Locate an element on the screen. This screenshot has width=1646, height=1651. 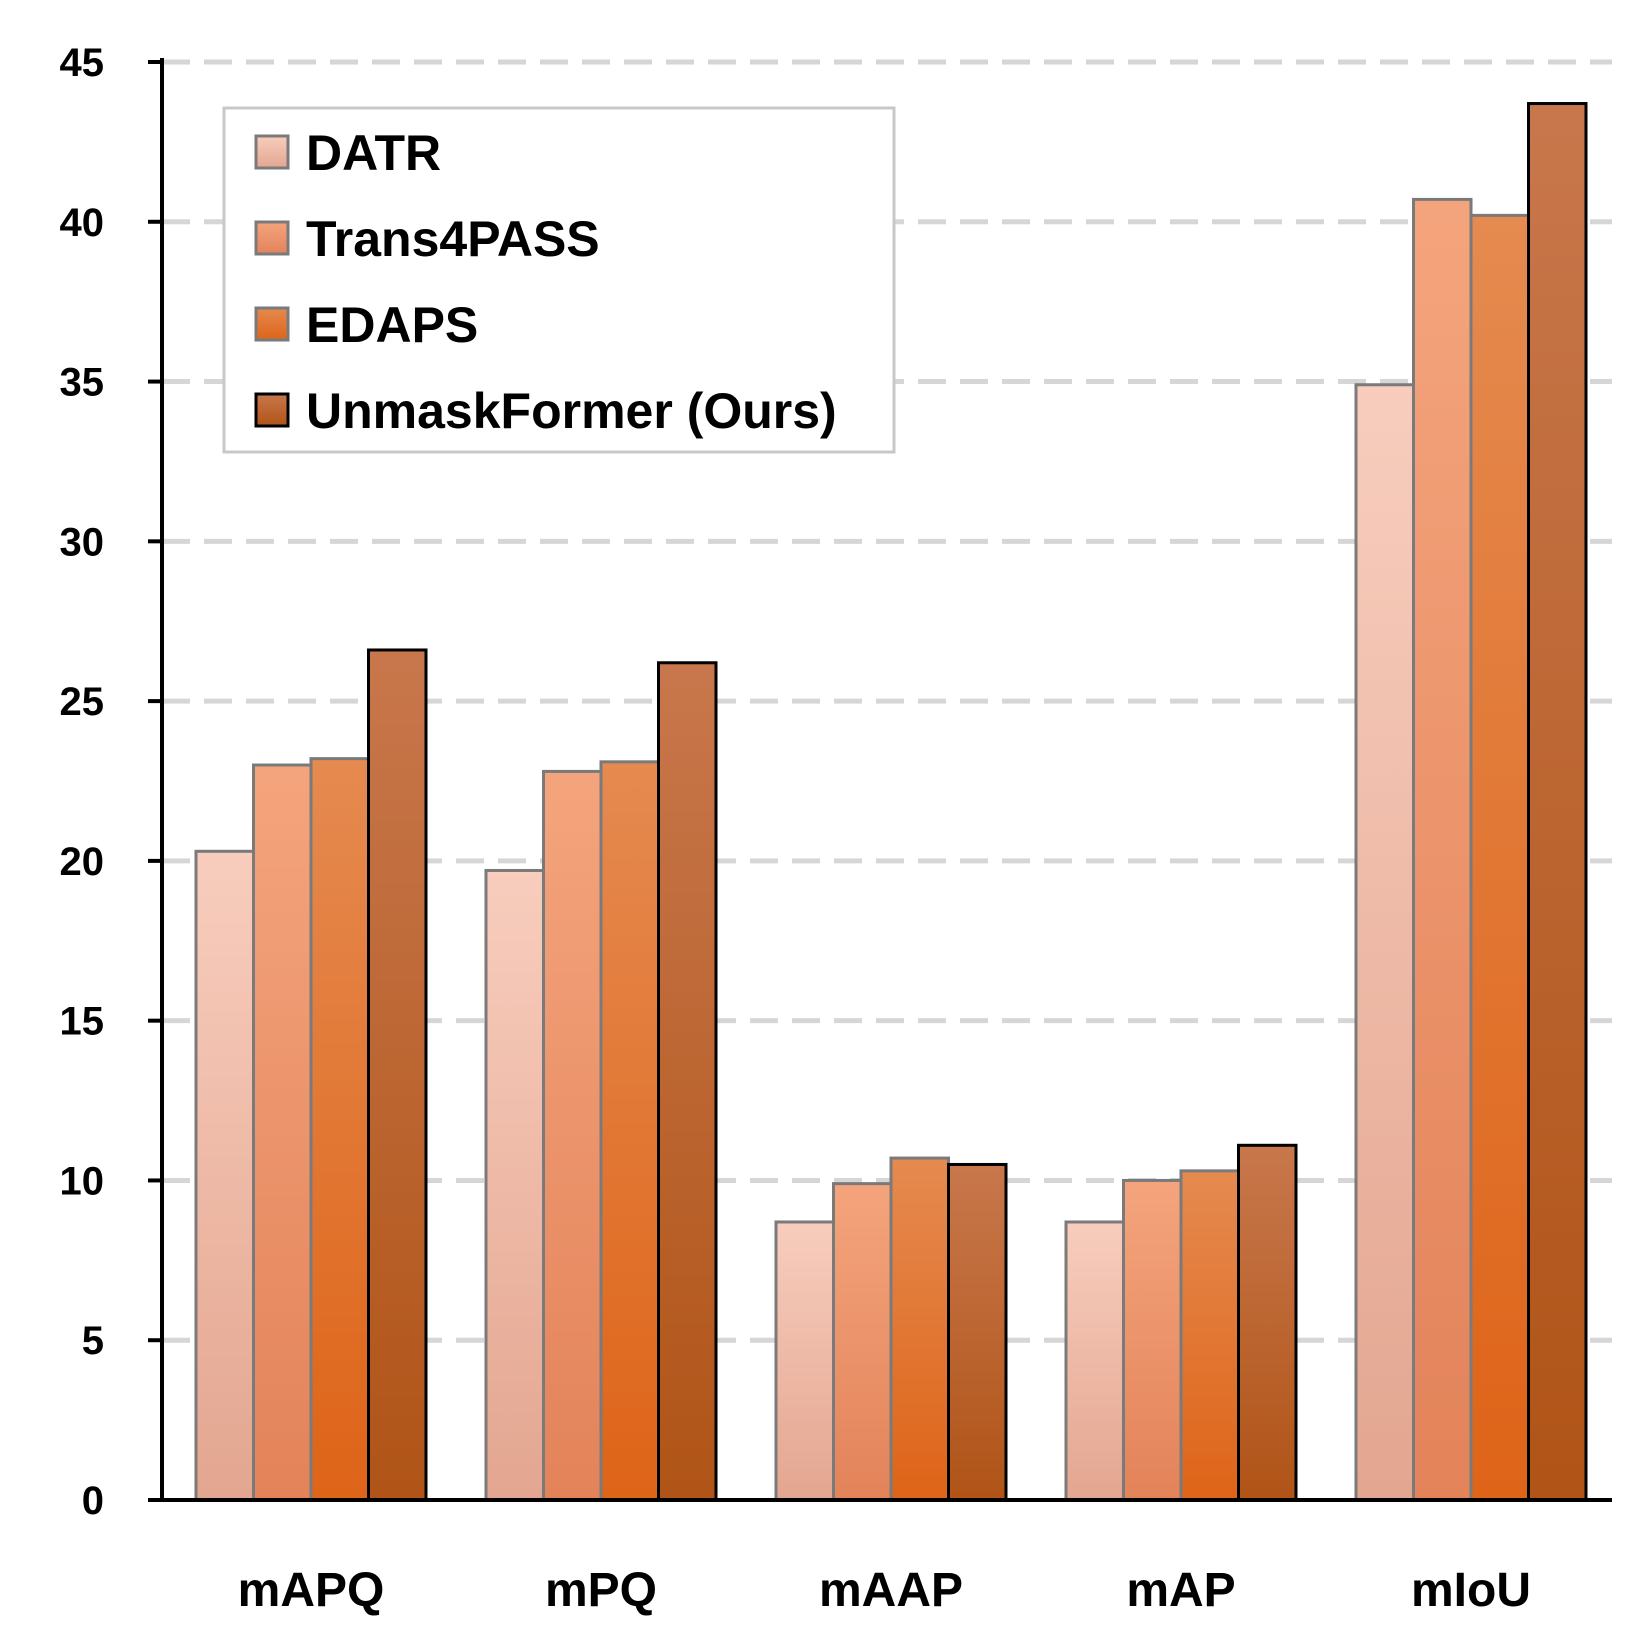
bar-mapq-edaps is located at coordinates (339, 1129).